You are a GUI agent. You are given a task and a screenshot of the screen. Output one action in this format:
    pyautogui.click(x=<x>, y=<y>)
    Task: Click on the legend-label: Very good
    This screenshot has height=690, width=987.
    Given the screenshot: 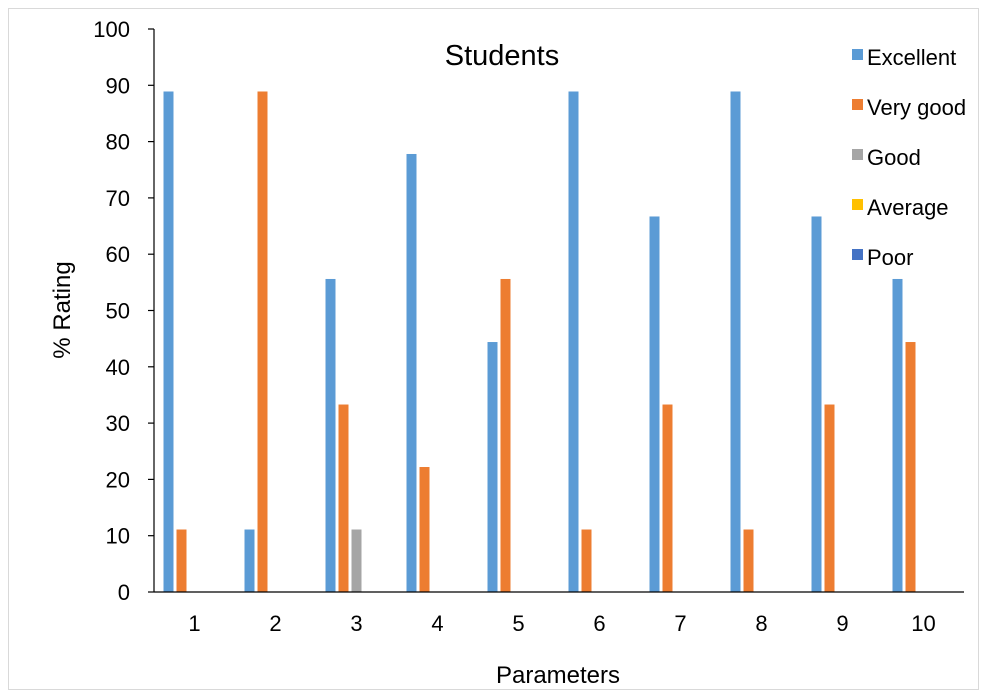 What is the action you would take?
    pyautogui.click(x=916, y=107)
    